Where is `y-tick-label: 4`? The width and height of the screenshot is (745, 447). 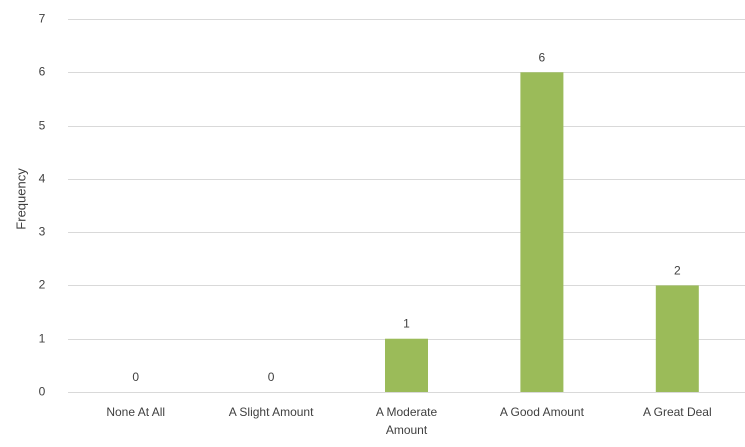 y-tick-label: 4 is located at coordinates (42, 179).